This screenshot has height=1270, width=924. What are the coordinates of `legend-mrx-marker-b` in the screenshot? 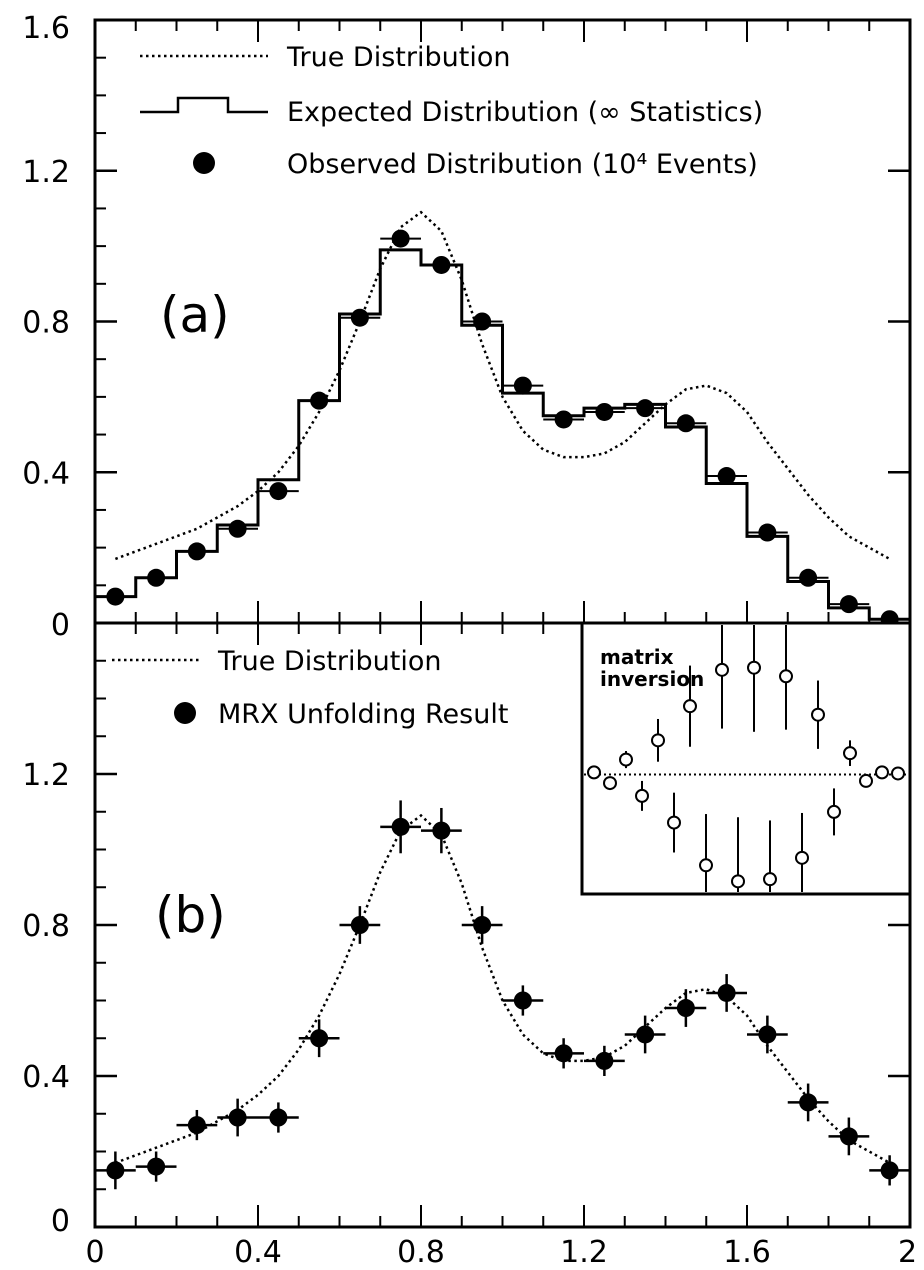 It's located at (185, 713).